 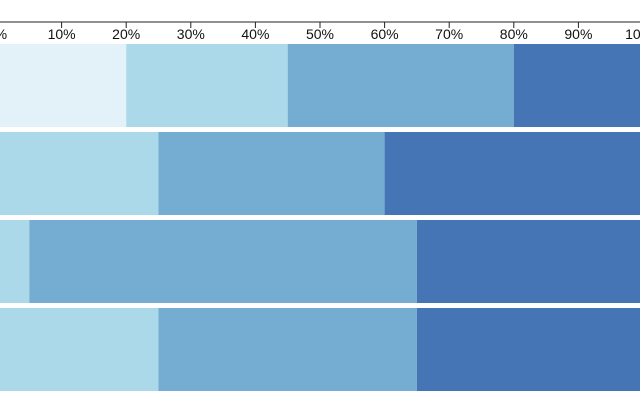 I want to click on x-tick-label: 10%, so click(x=62, y=34).